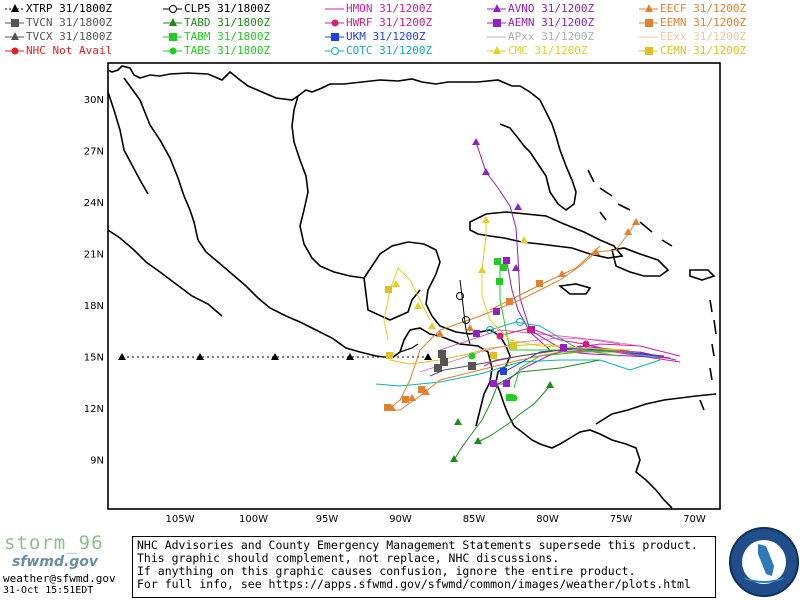  I want to click on legend-label: EECF 31/1200Z, so click(703, 8).